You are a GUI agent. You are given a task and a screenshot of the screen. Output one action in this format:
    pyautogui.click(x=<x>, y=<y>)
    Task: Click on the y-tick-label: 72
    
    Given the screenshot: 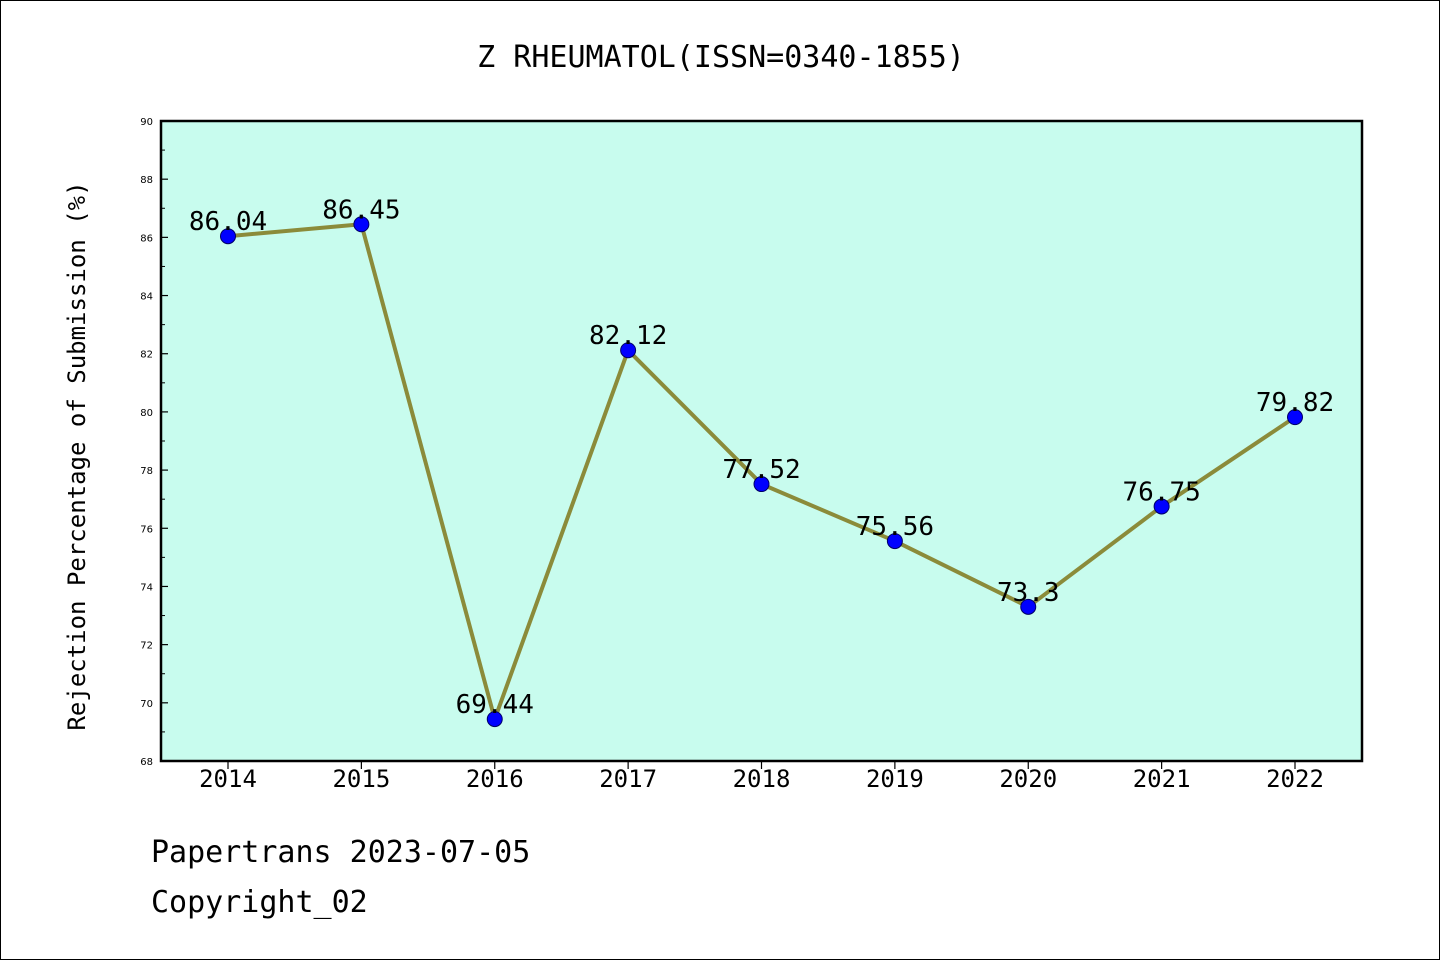 What is the action you would take?
    pyautogui.click(x=146, y=646)
    